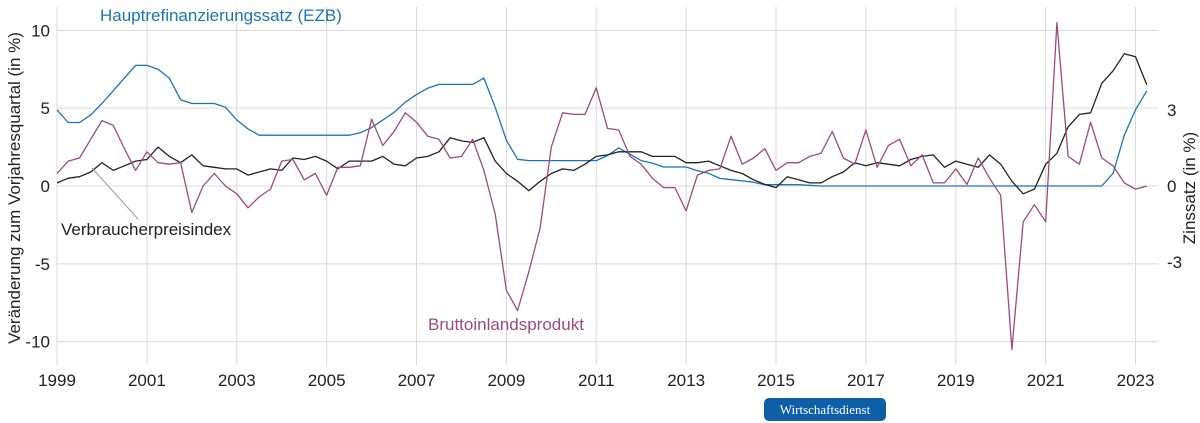 This screenshot has width=1200, height=423. What do you see at coordinates (115, 193) in the screenshot?
I see `series-label-vpi-leader` at bounding box center [115, 193].